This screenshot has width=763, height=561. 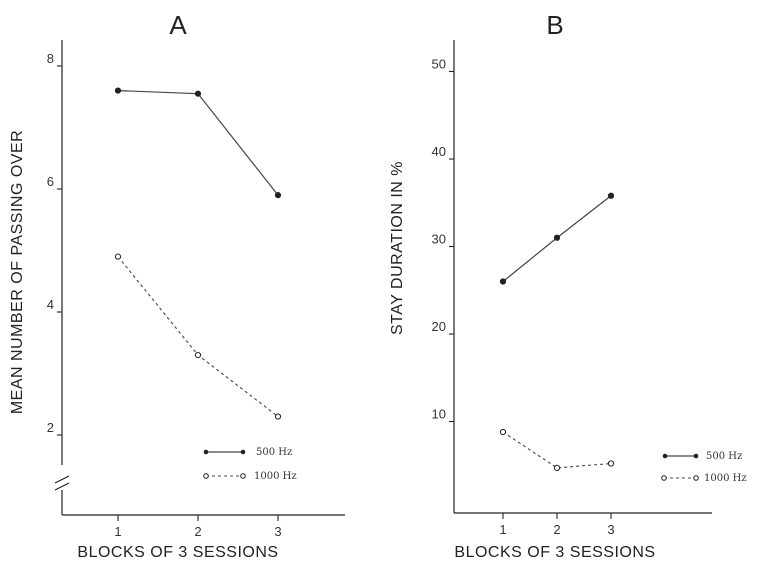 What do you see at coordinates (177, 552) in the screenshot?
I see `panel-a-x-label: BLOCKS OF 3 SESSIONS` at bounding box center [177, 552].